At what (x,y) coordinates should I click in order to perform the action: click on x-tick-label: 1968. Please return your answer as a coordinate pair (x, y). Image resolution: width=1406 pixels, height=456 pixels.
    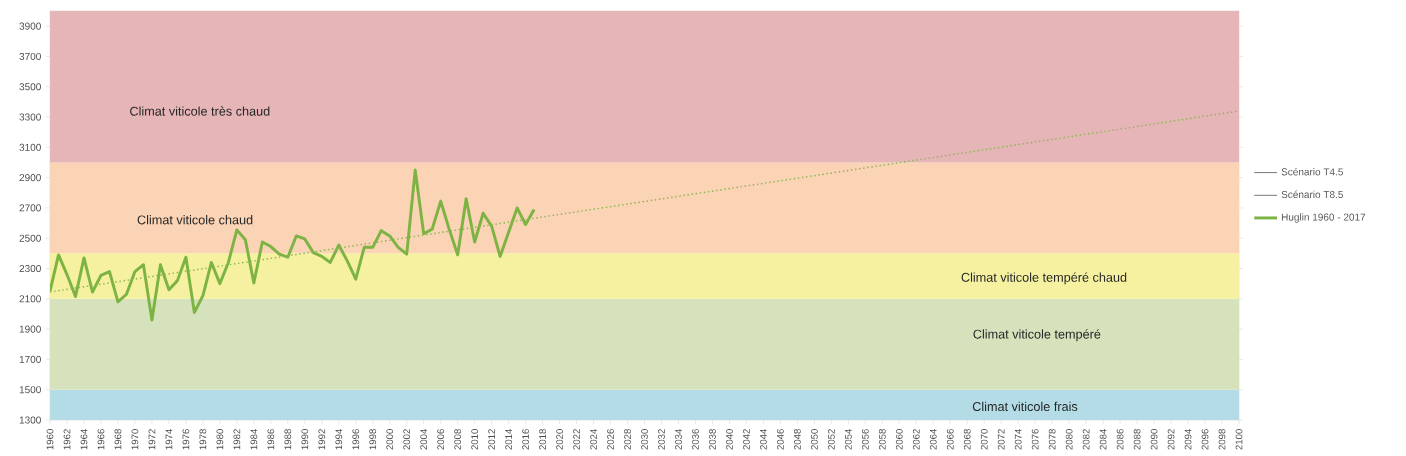
    Looking at the image, I should click on (118, 439).